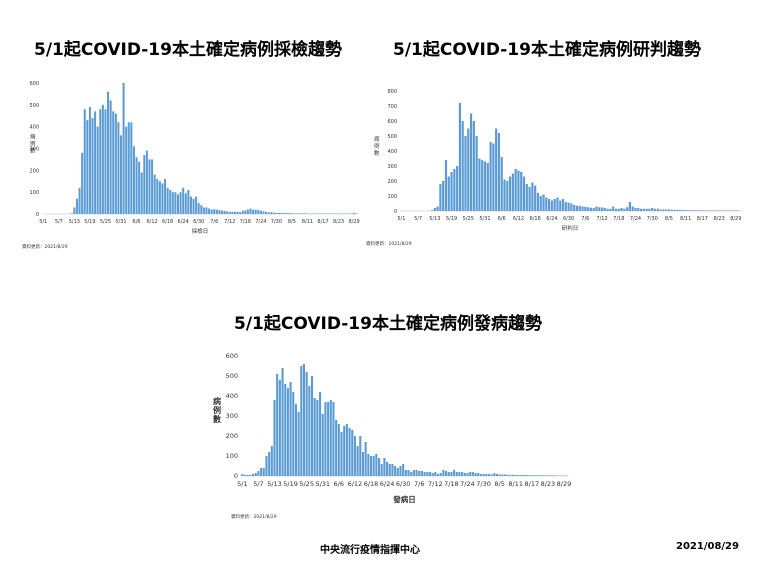  What do you see at coordinates (74, 222) in the screenshot?
I see `x-tick-label: 5/13` at bounding box center [74, 222].